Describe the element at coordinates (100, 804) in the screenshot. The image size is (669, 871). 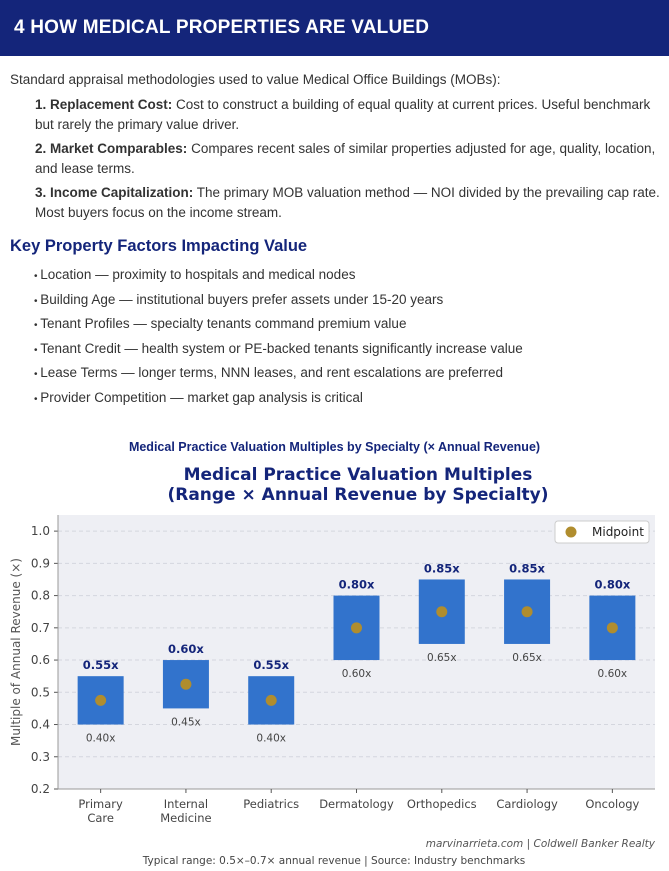
I see `x-tick-label: Primary` at that location.